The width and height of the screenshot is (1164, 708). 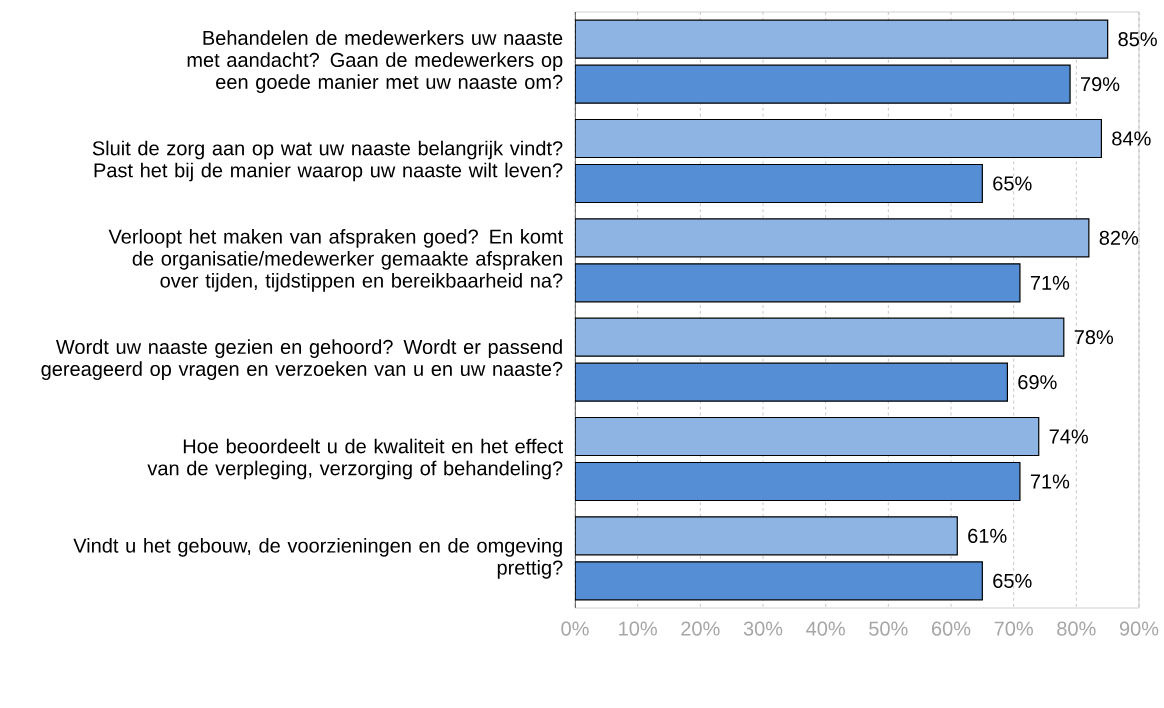 What do you see at coordinates (355, 459) in the screenshot?
I see `y-tick-label: Hoe beoordeelt u de kwaliteit en het effect van de verpleging, verzorging of behandeling?` at bounding box center [355, 459].